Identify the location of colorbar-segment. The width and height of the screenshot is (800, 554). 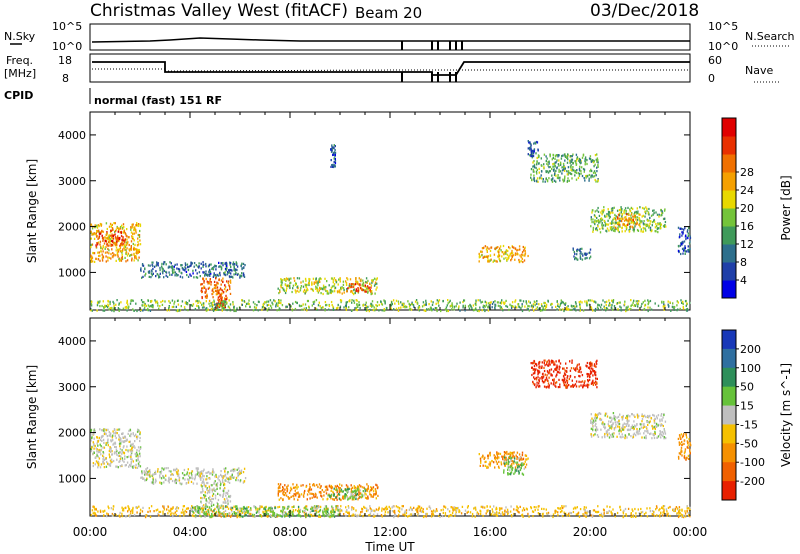
(729, 289).